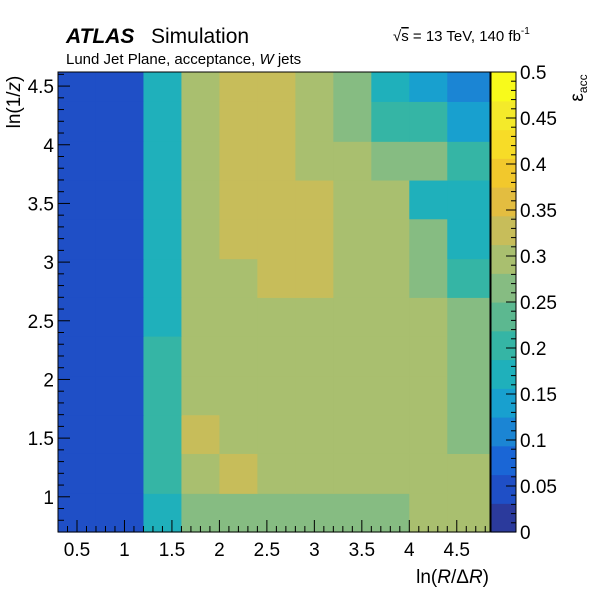 The image size is (598, 592). I want to click on y-axis-ticks: 1 1.5 2 2.5 3 3.5 4 4.5, so click(49, 297).